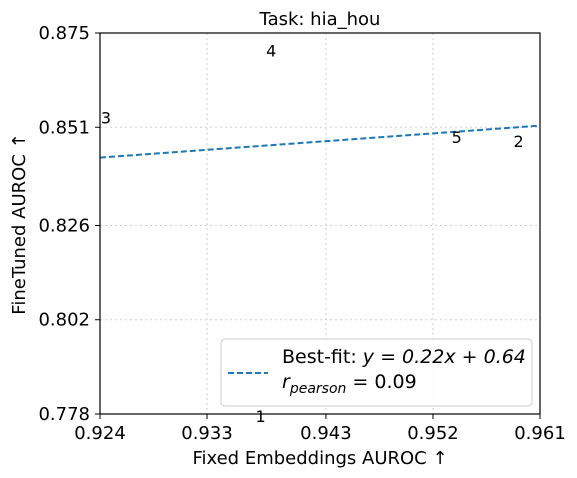  What do you see at coordinates (207, 433) in the screenshot?
I see `x-tick-label: 0.933` at bounding box center [207, 433].